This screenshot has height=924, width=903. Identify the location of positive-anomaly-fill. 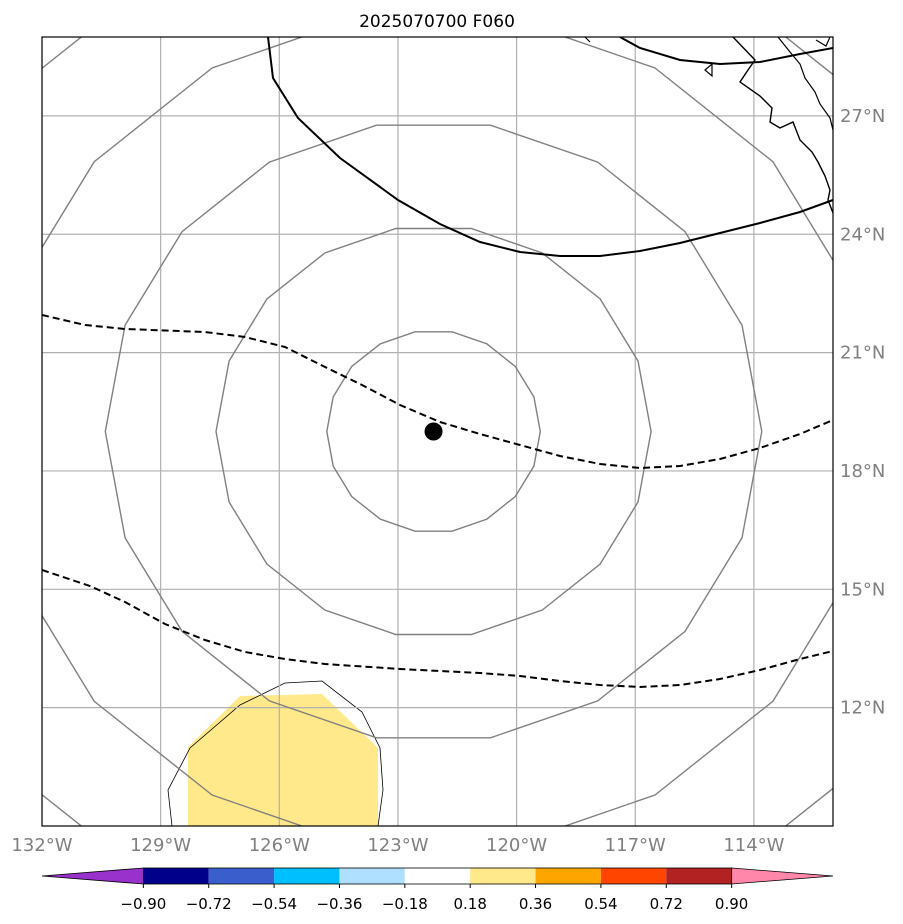
(283, 760).